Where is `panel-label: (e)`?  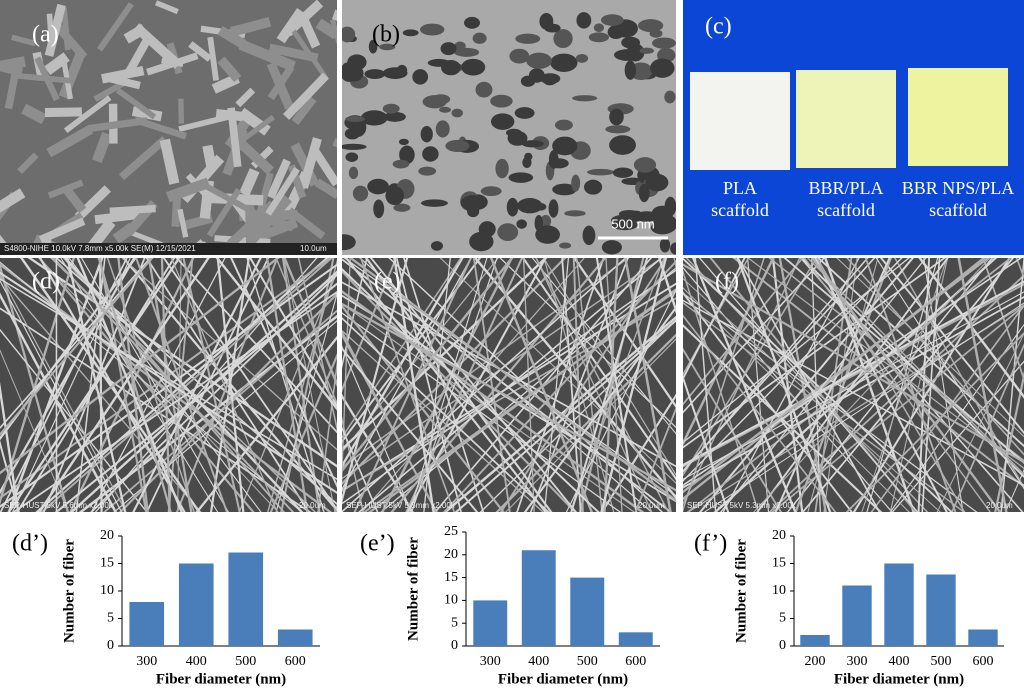 panel-label: (e) is located at coordinates (387, 282).